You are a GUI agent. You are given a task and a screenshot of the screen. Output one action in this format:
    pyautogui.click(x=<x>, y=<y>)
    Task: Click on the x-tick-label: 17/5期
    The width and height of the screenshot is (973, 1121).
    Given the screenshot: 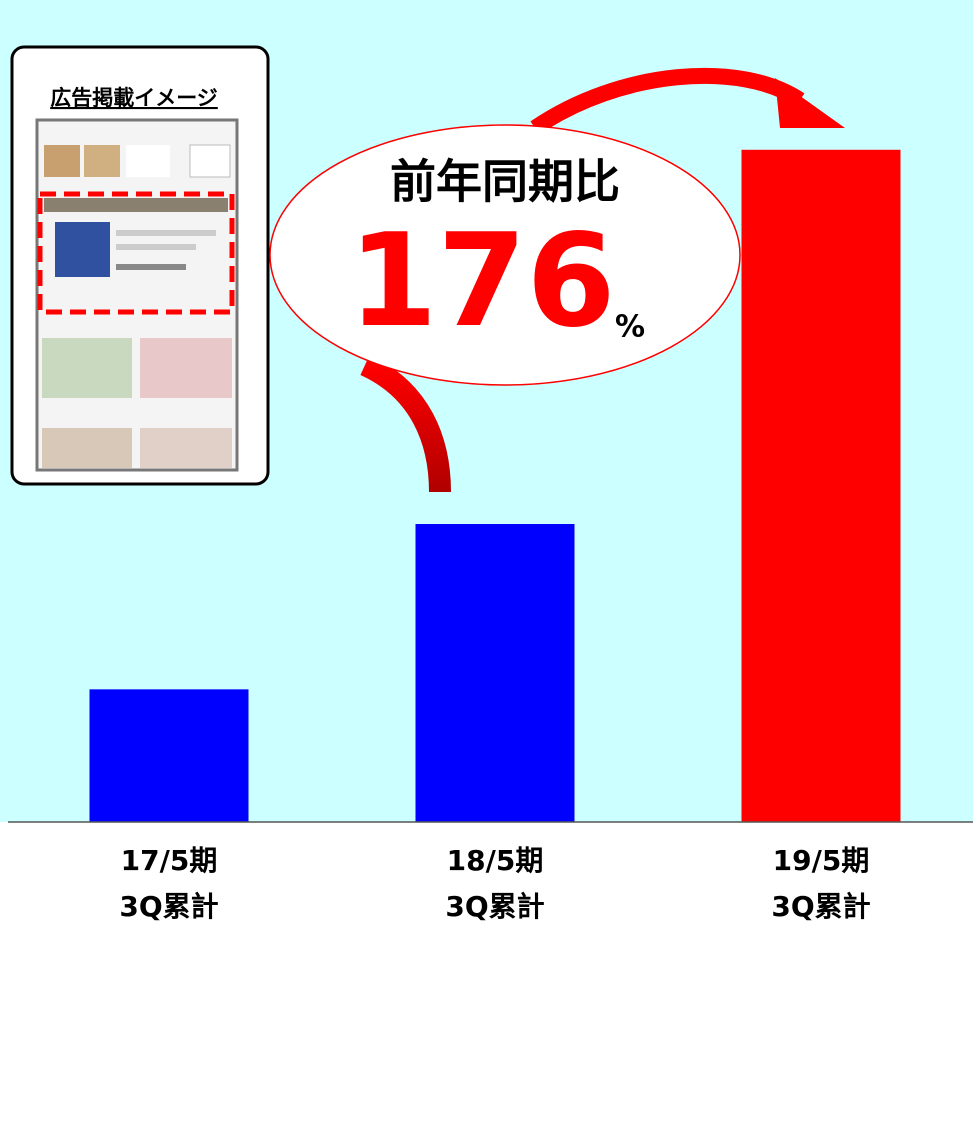 What is the action you would take?
    pyautogui.click(x=169, y=860)
    